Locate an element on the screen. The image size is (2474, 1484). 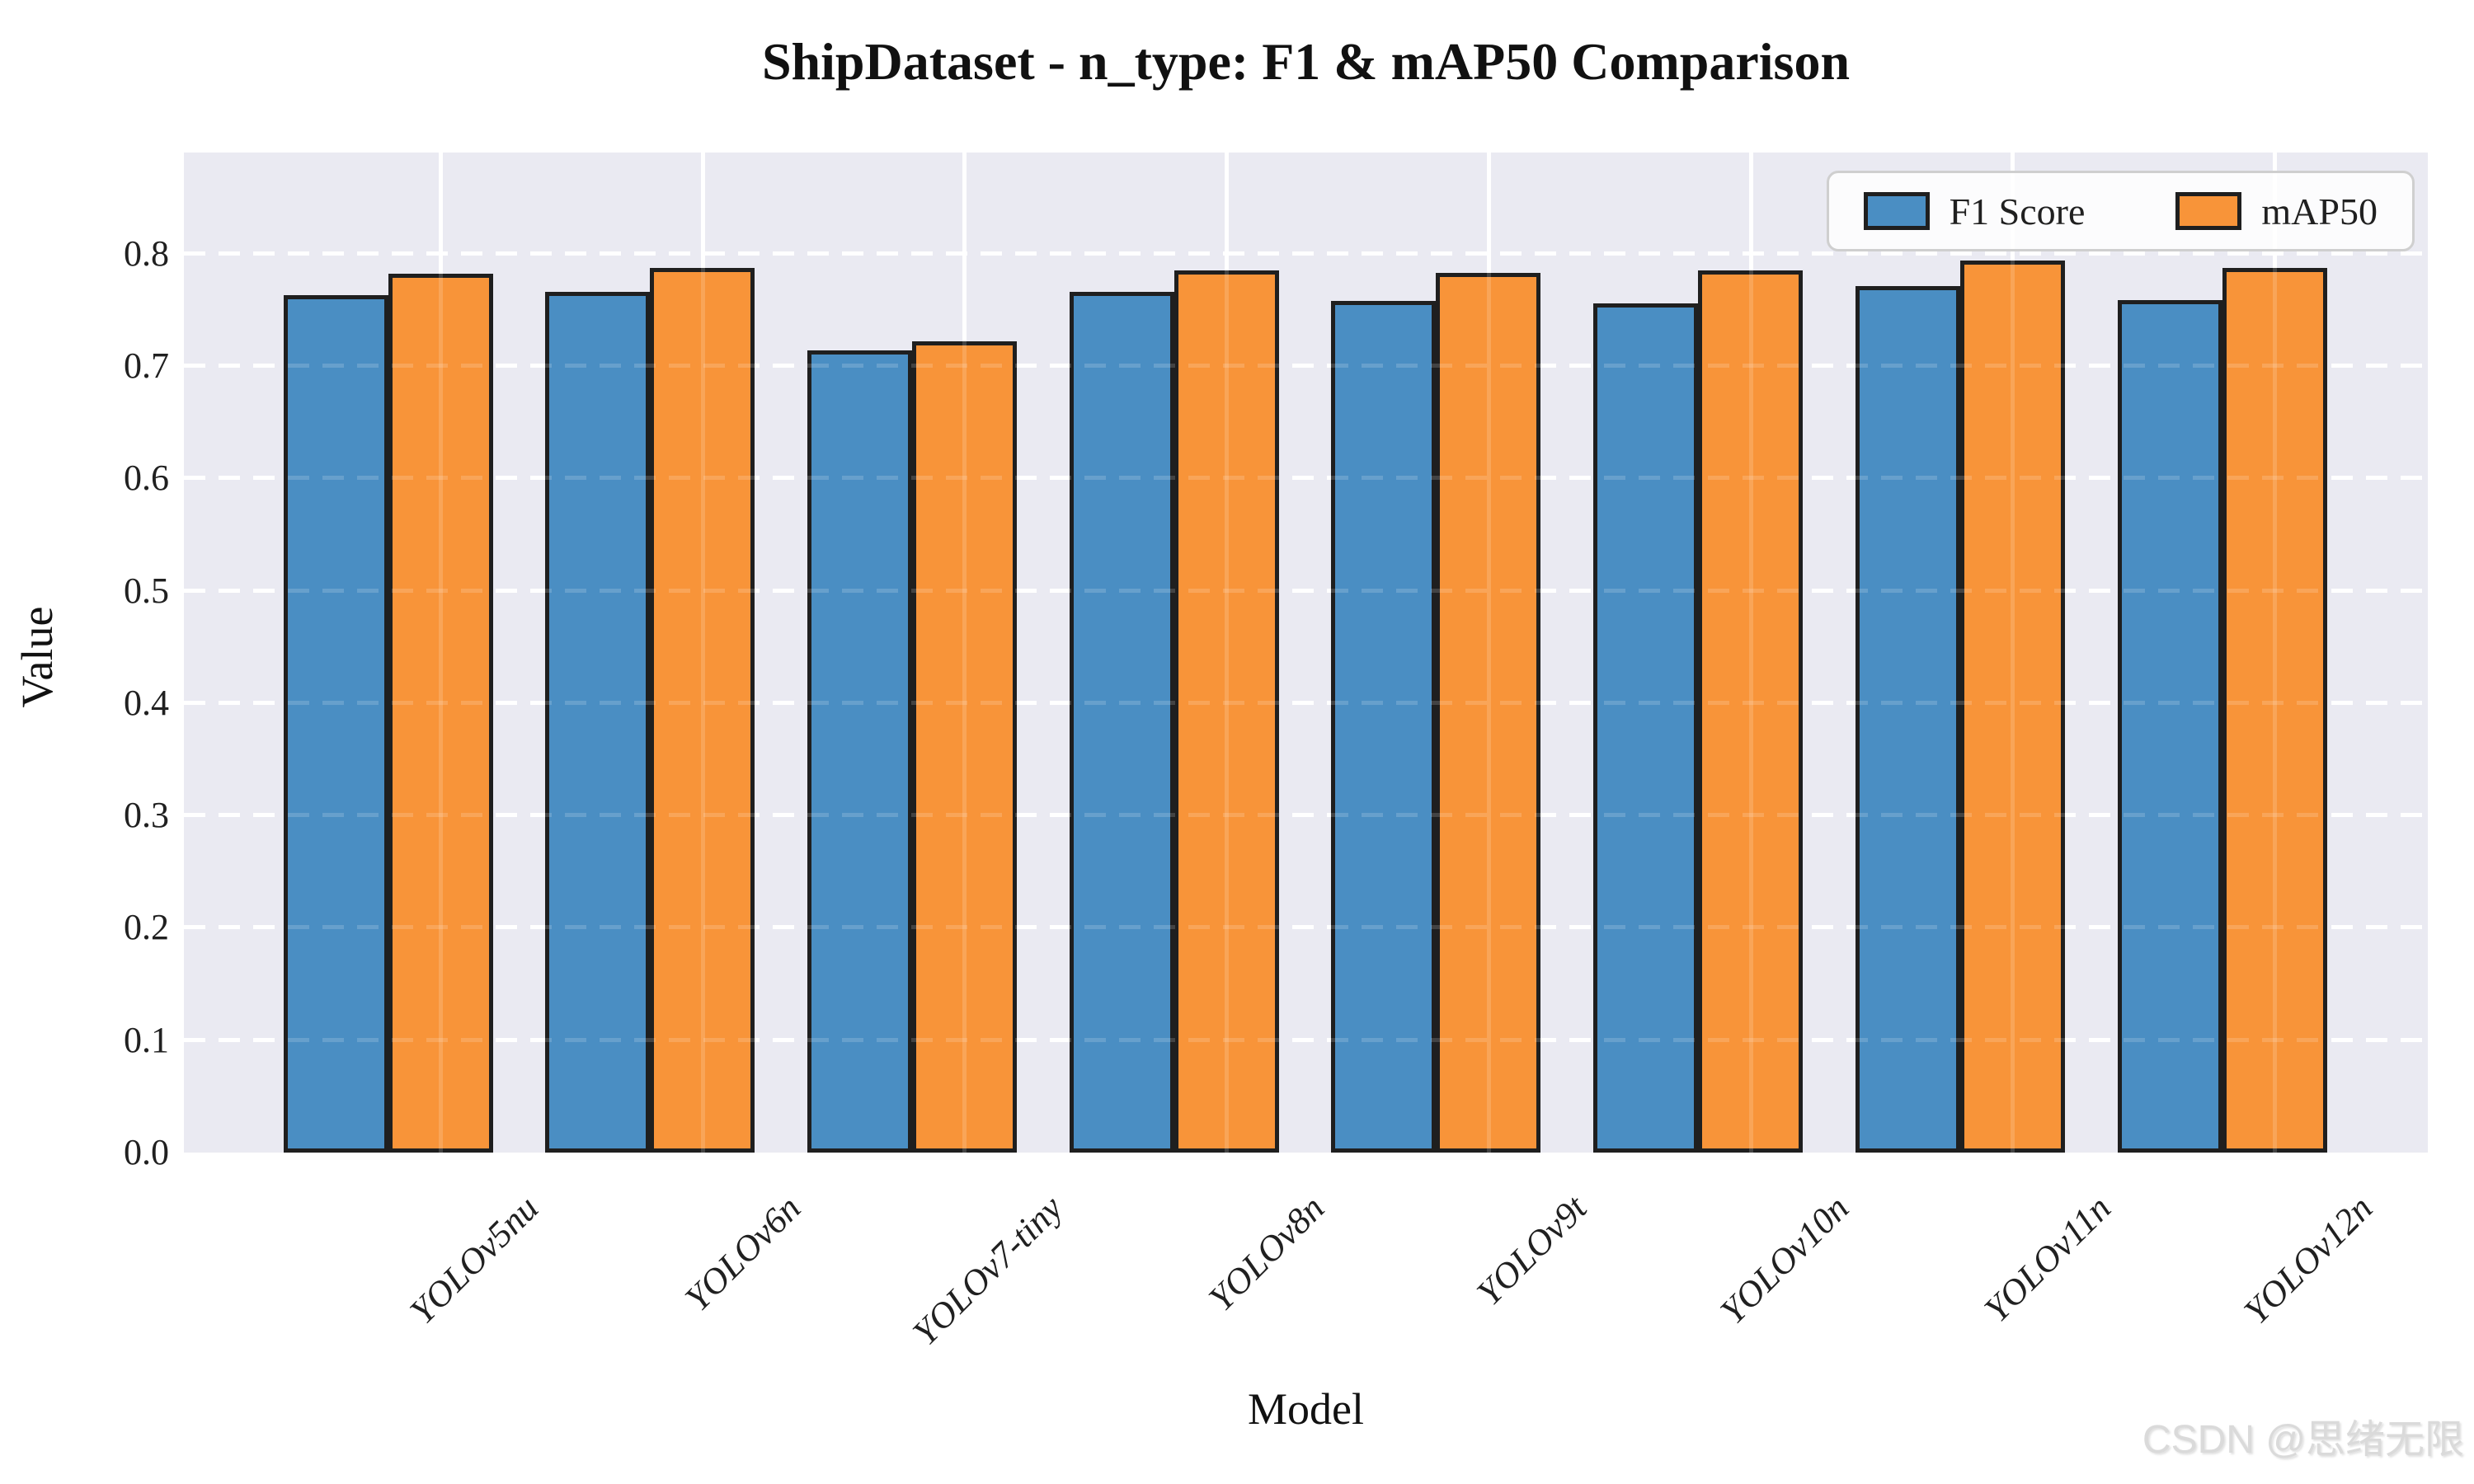
legend: F1 Score mAP50 is located at coordinates (2120, 211).